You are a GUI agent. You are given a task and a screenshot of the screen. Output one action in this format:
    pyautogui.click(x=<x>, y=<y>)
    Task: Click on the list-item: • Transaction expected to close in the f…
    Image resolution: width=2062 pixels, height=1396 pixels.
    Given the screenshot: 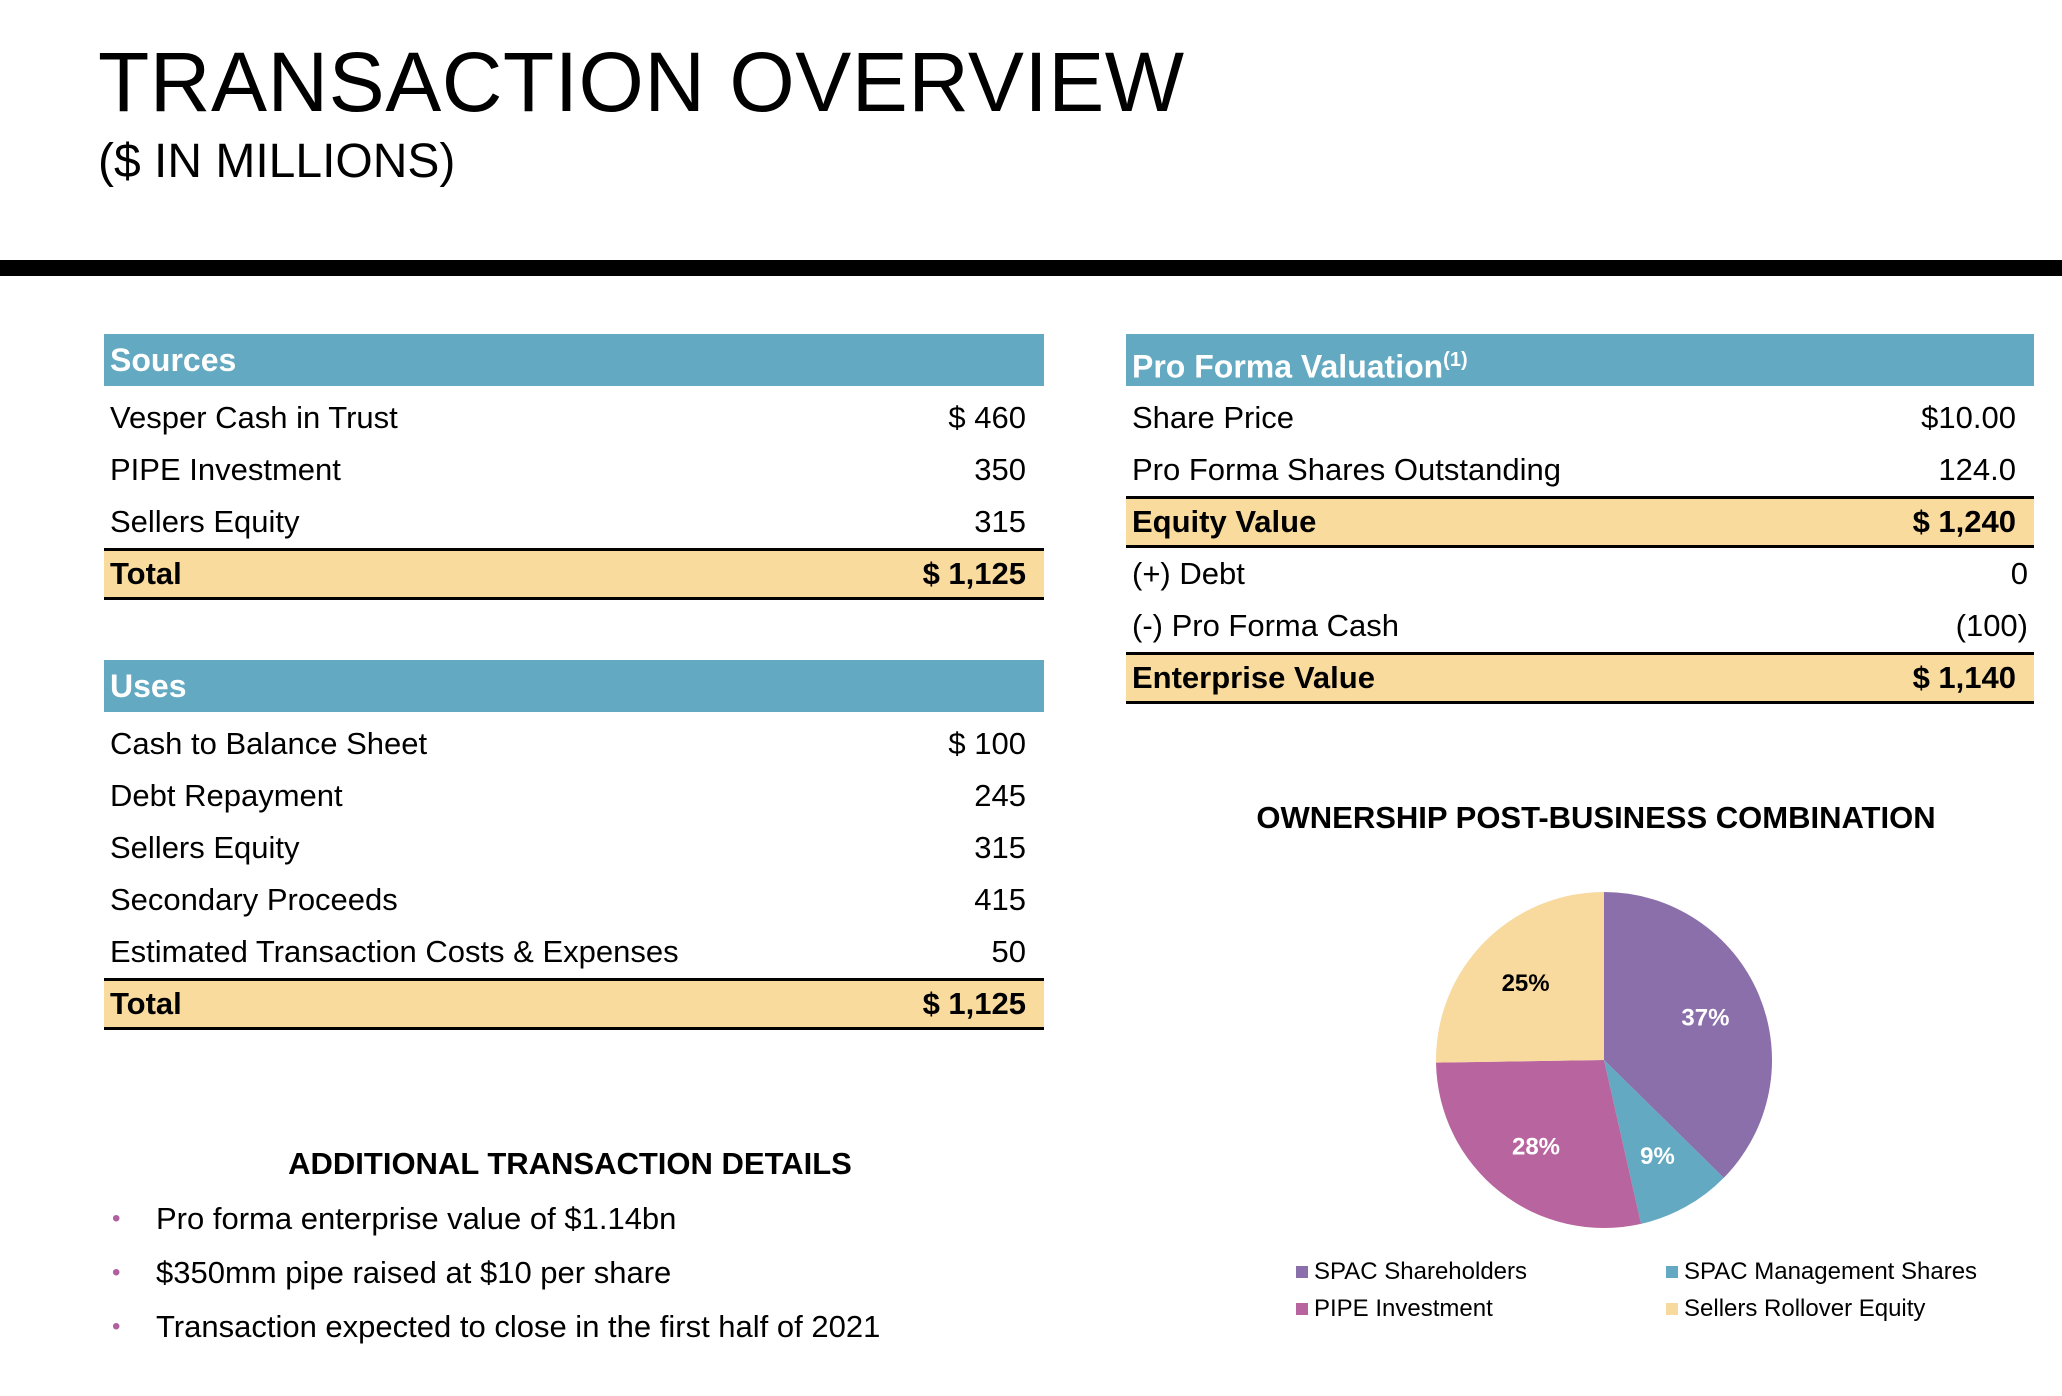 What is the action you would take?
    pyautogui.click(x=496, y=1327)
    